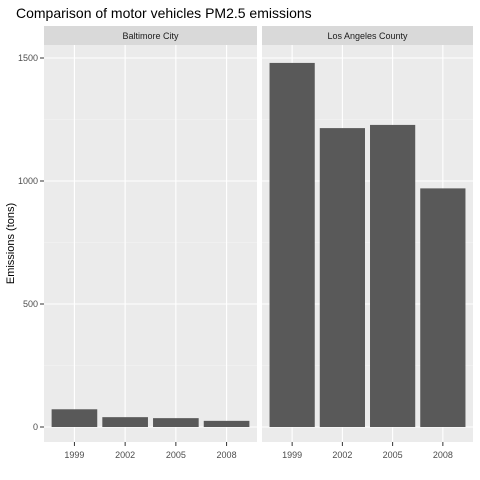 The height and width of the screenshot is (480, 480). Describe the element at coordinates (176, 422) in the screenshot. I see `bar-baltimore-city-2005` at that location.